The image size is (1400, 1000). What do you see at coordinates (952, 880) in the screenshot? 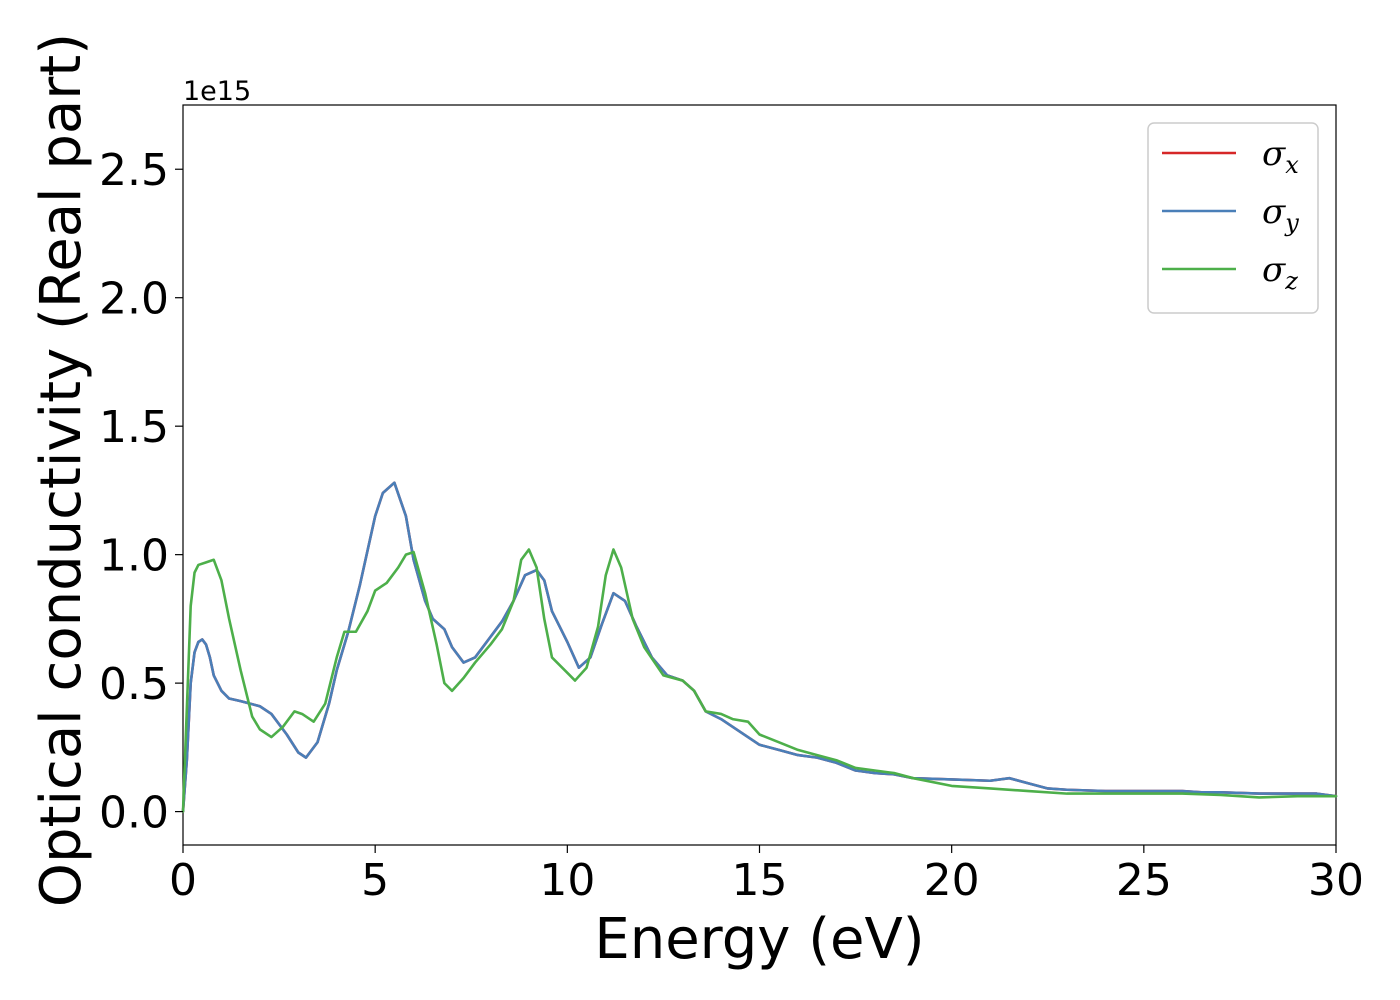
I see `x-tick-label: 20` at bounding box center [952, 880].